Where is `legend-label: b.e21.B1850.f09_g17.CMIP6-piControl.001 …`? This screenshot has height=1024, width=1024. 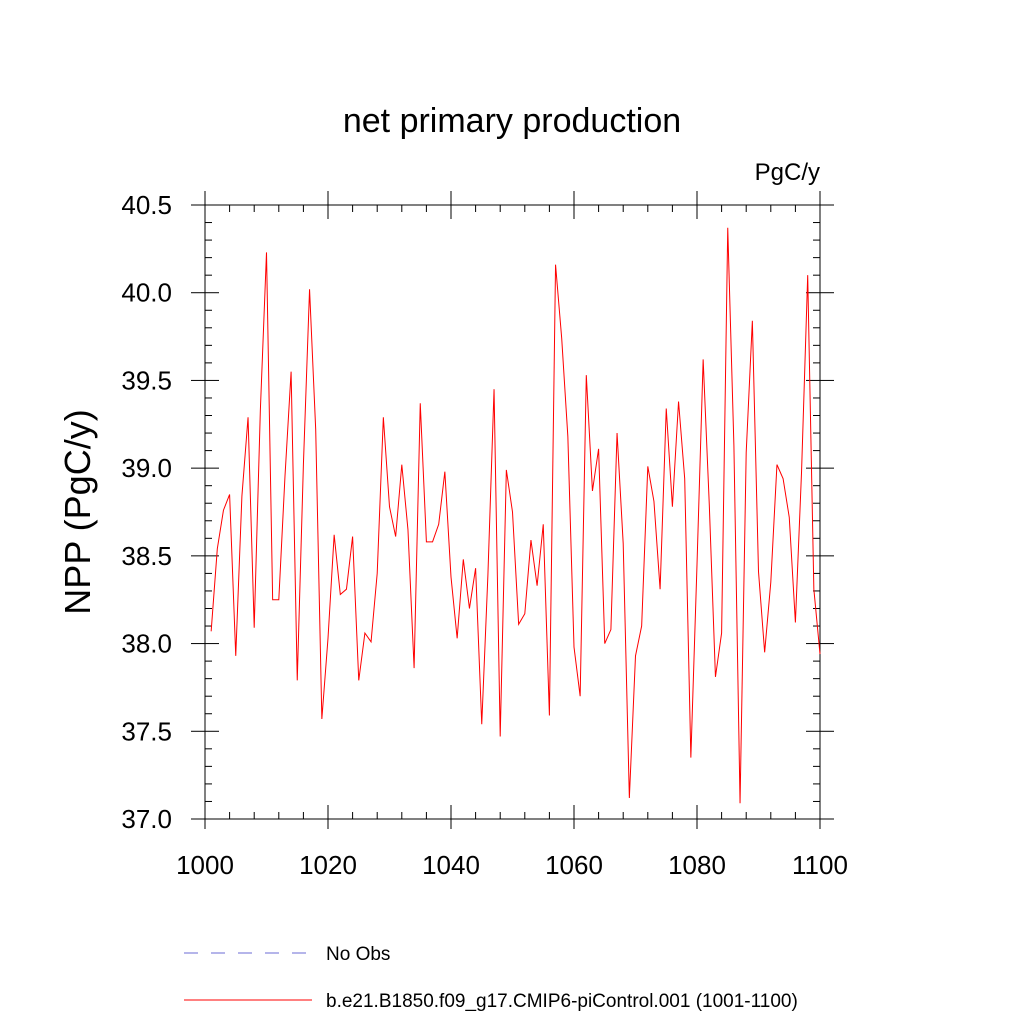 legend-label: b.e21.B1850.f09_g17.CMIP6-piControl.001 … is located at coordinates (562, 1001).